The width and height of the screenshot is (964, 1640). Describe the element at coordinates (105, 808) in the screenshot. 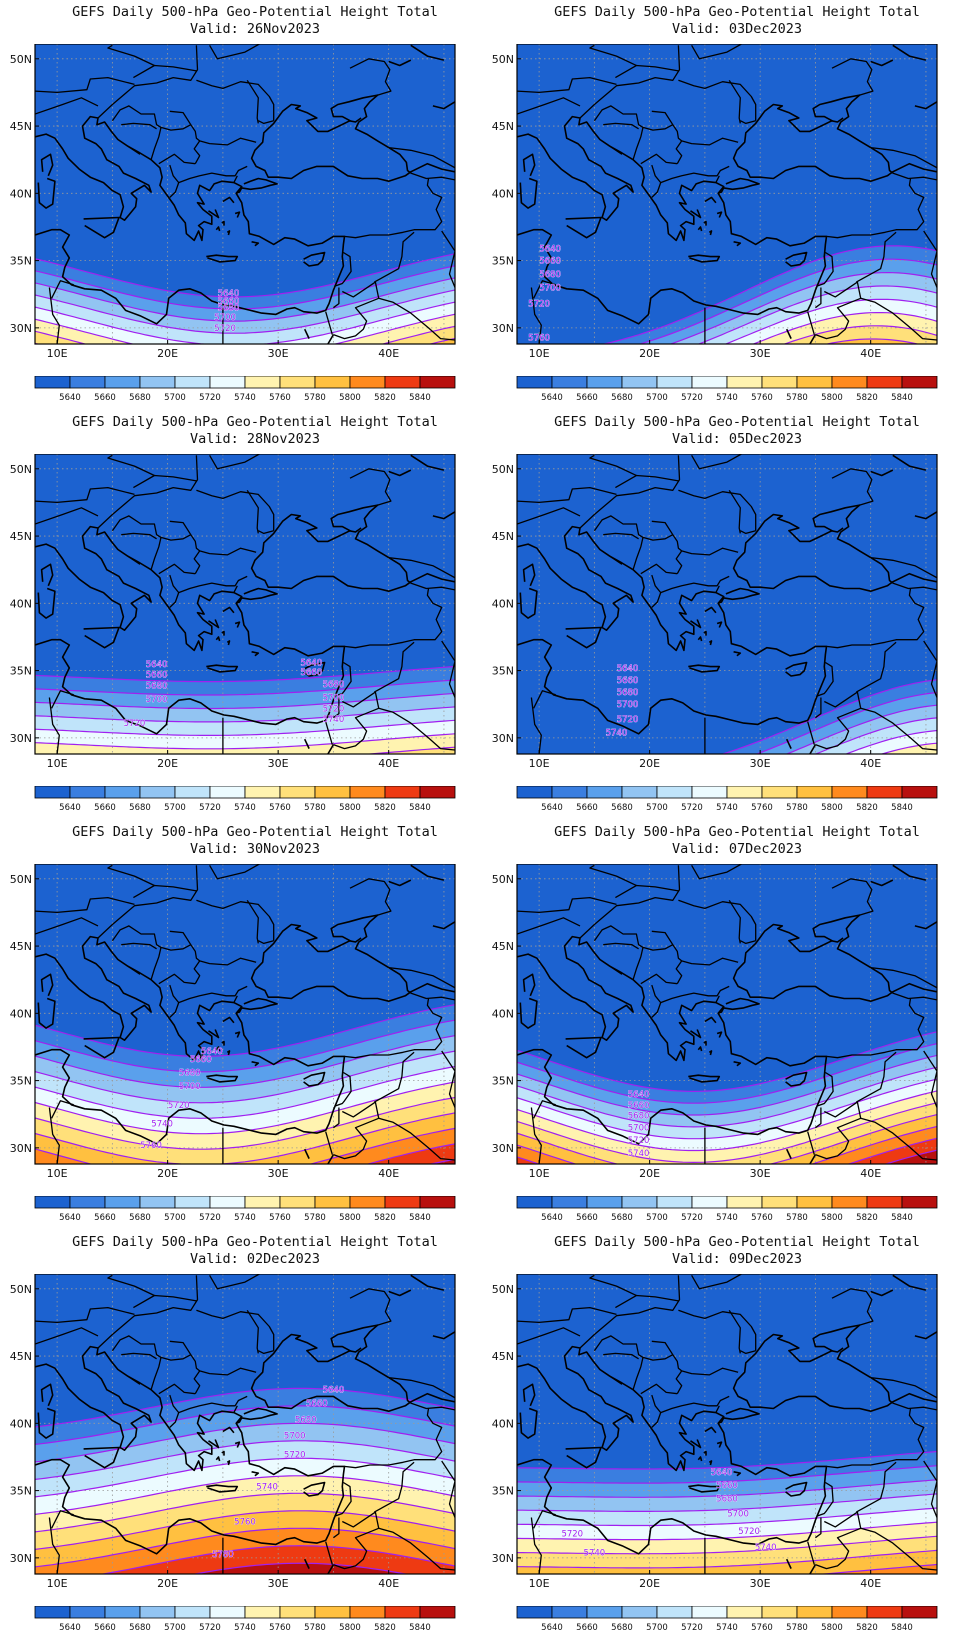

I see `colorbar-level-label: 5660` at that location.